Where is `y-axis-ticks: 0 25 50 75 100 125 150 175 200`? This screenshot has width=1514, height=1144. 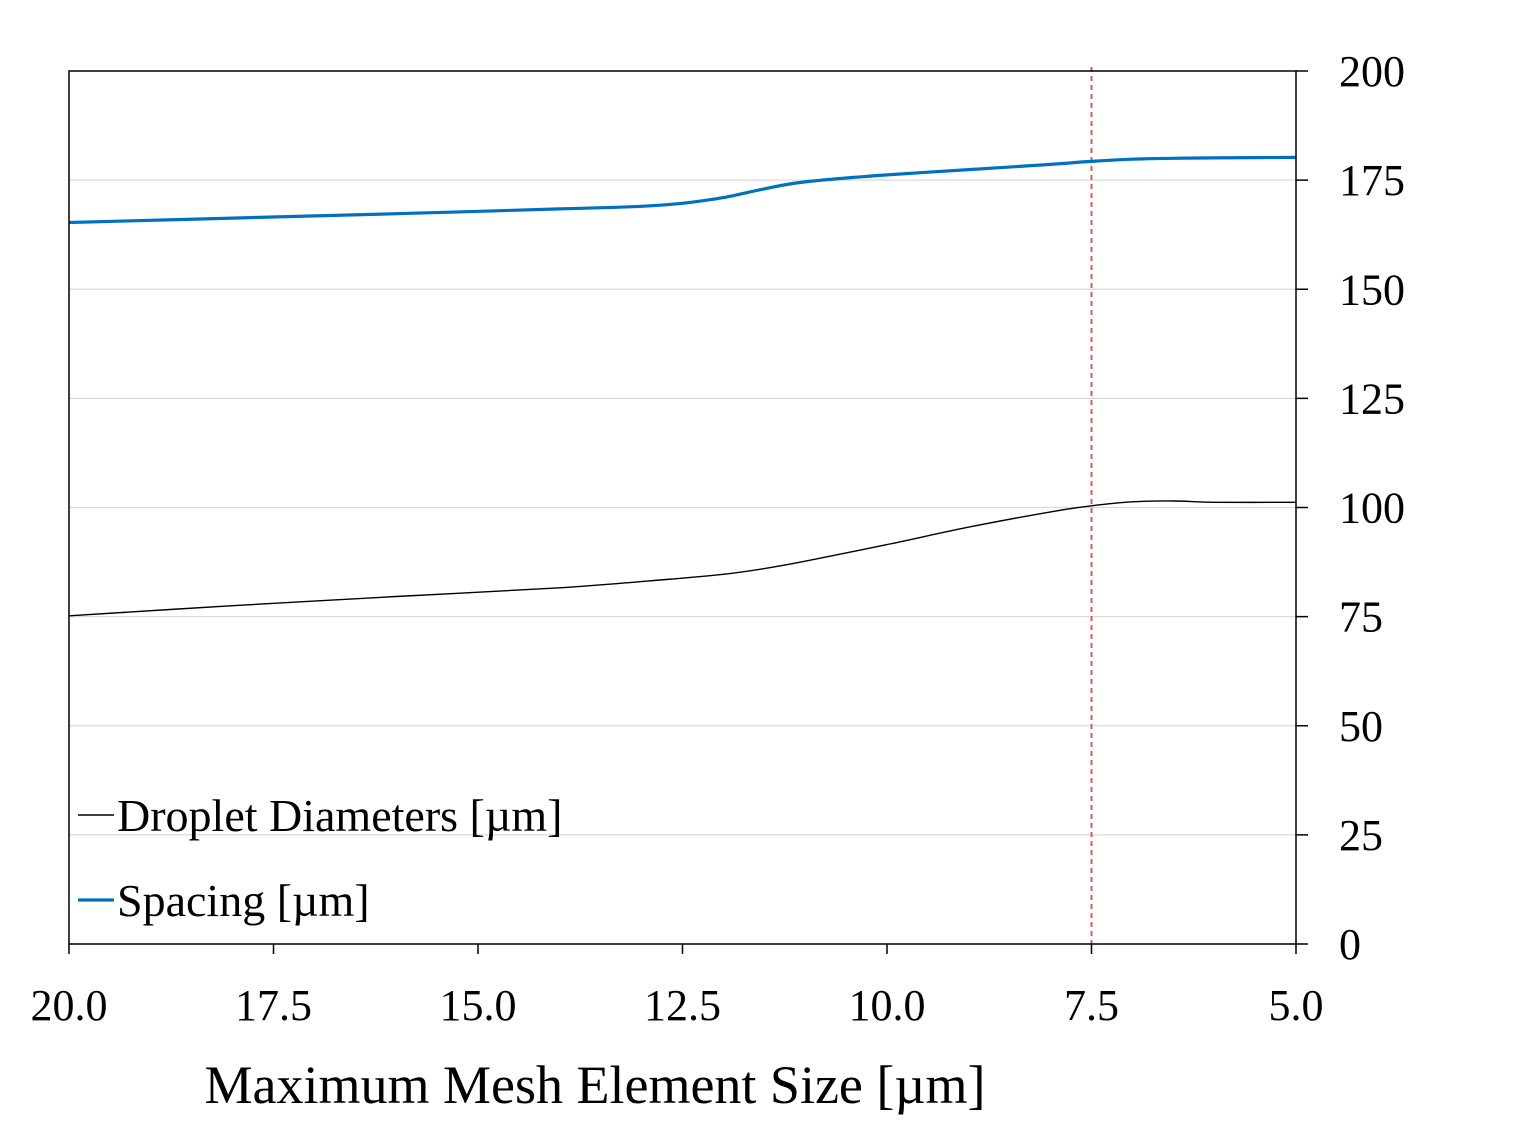 y-axis-ticks: 0 25 50 75 100 125 150 175 200 is located at coordinates (1350, 508).